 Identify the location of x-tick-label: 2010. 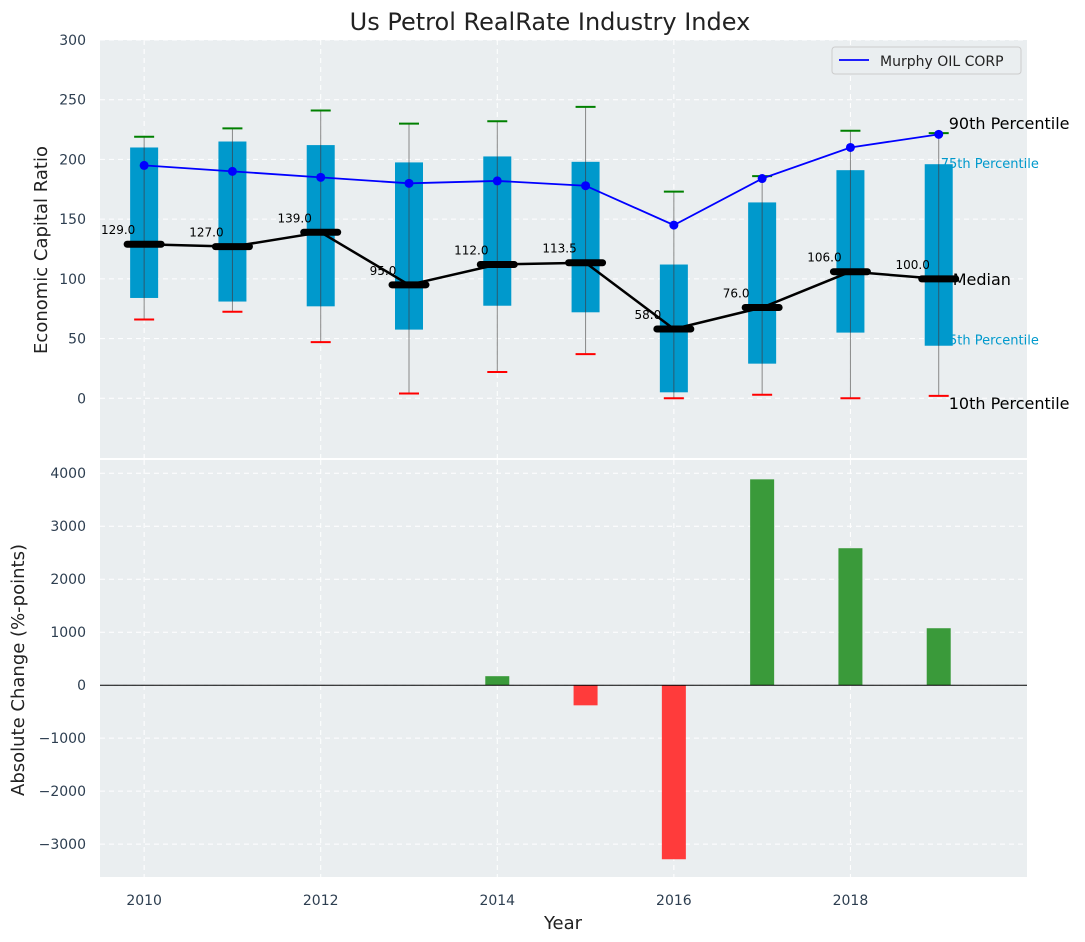
(144, 901).